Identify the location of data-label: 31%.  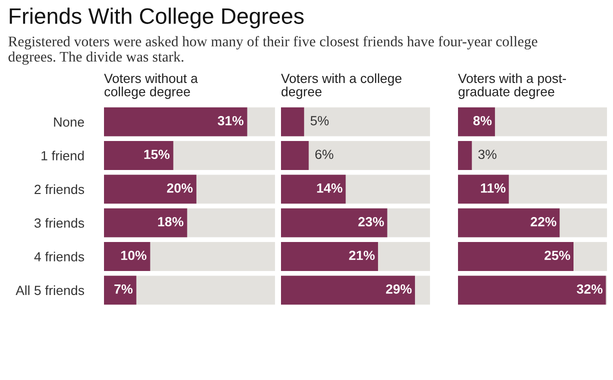
(231, 121).